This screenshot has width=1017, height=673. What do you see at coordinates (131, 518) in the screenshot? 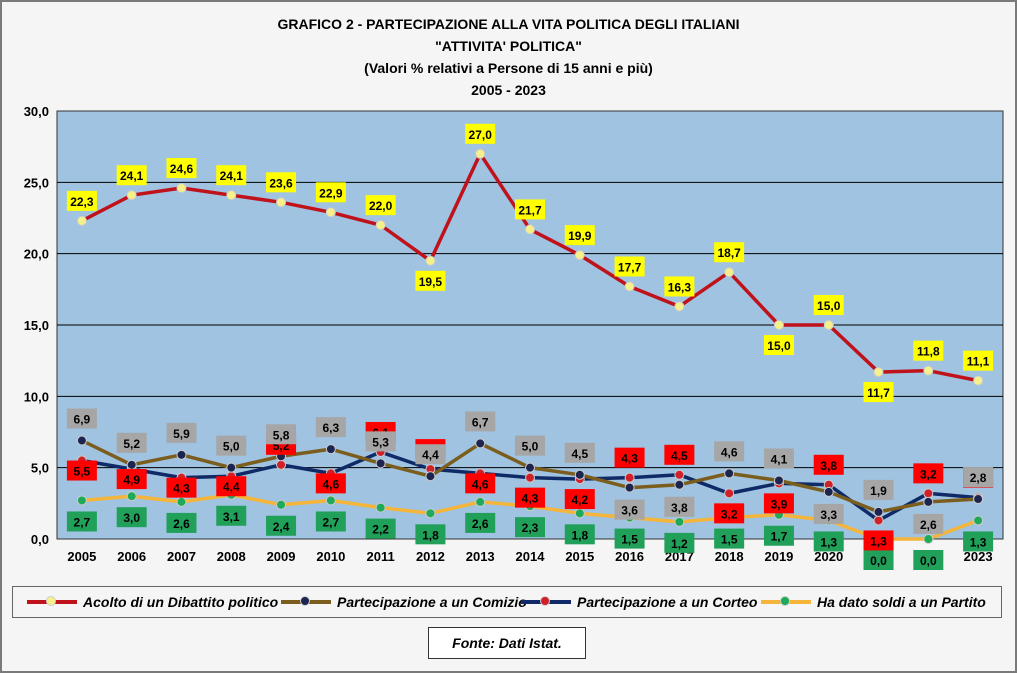
I see `data-label-3: 3,0` at bounding box center [131, 518].